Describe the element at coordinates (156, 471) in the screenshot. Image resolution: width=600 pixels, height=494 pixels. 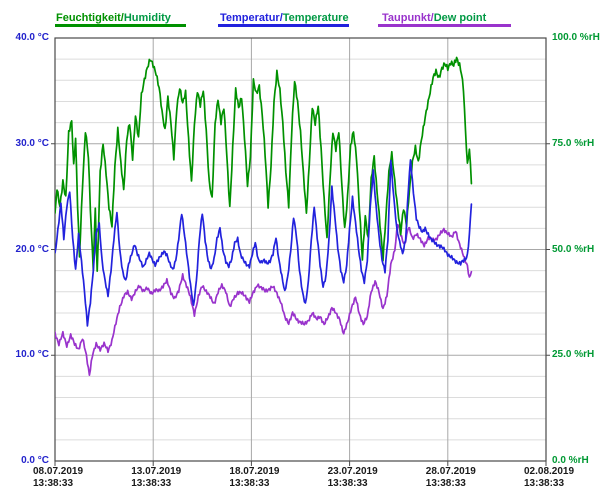
I see `x-tick-label-date: 13.07.2019` at that location.